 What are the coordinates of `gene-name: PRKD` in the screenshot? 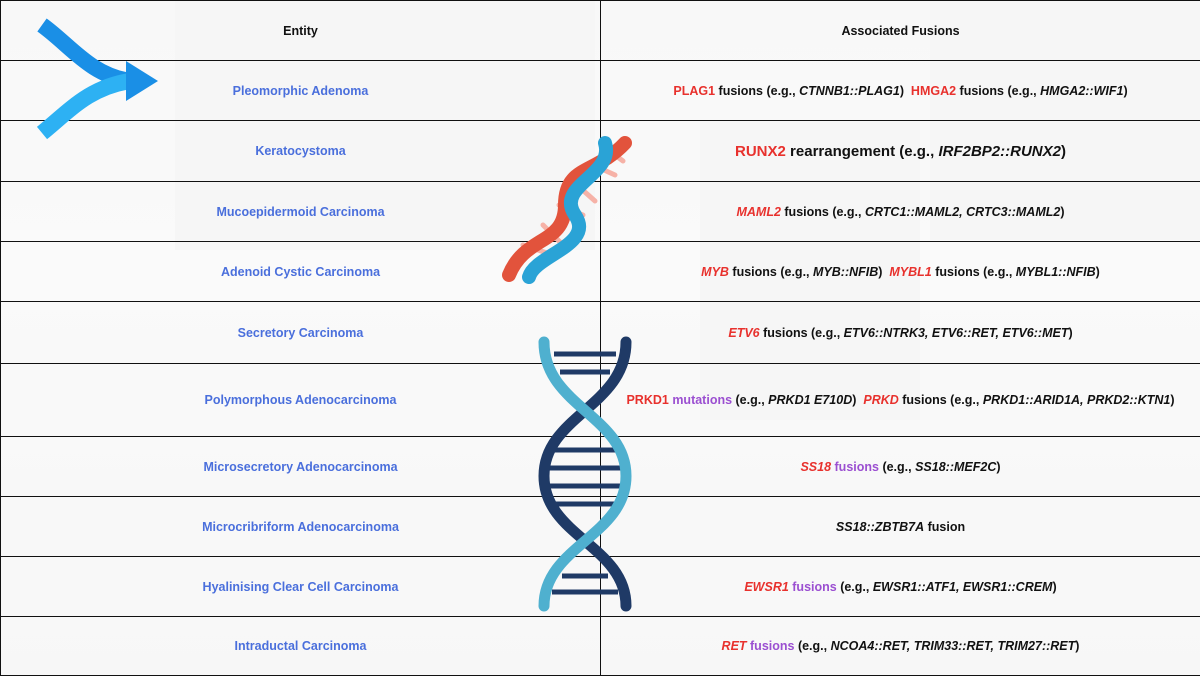 It's located at (880, 400).